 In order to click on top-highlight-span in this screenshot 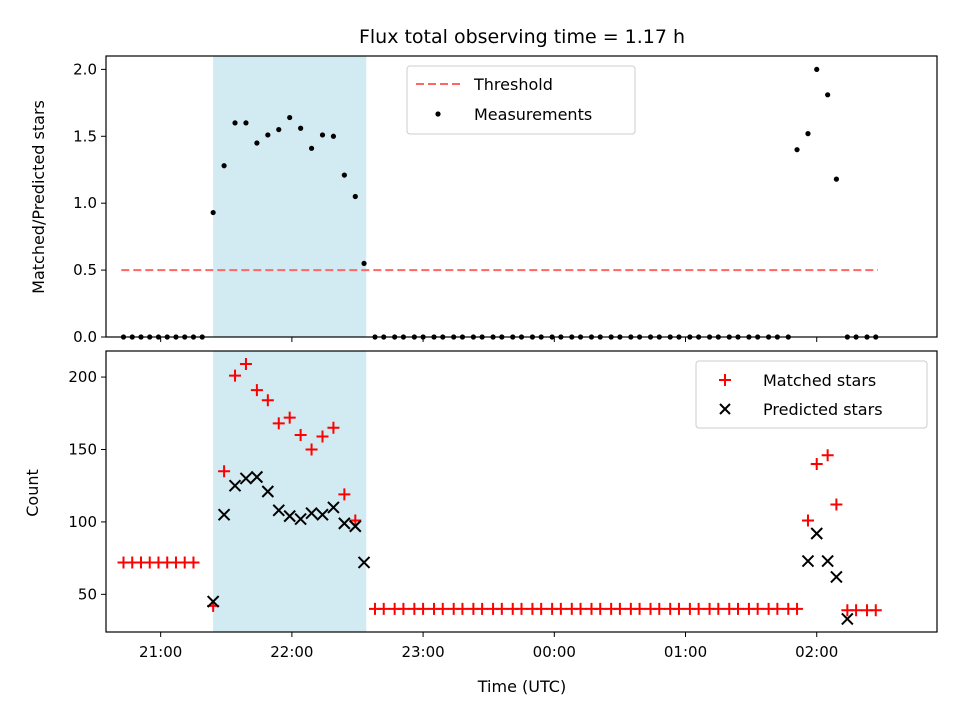, I will do `click(290, 196)`.